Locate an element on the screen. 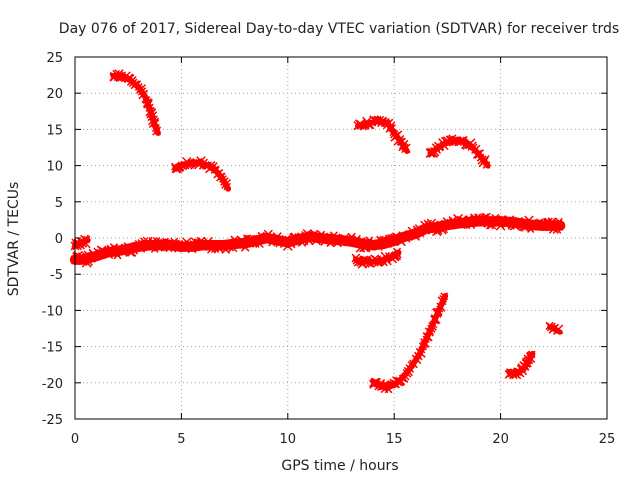 The width and height of the screenshot is (640, 480). x-tick-label: 15 is located at coordinates (394, 439).